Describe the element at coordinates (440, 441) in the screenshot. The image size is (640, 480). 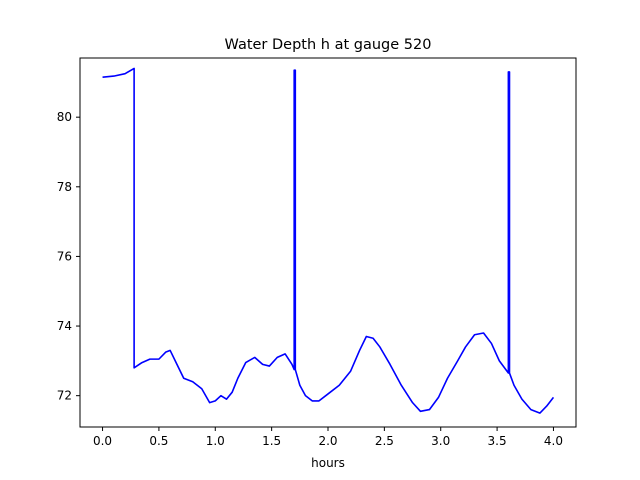
I see `x-tick-label: 3.0` at that location.